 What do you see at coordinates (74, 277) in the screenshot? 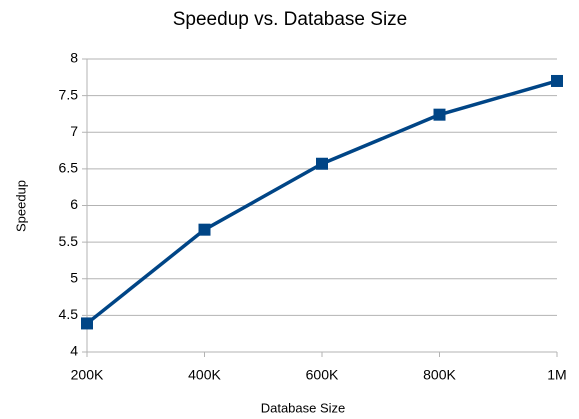
I see `y-tick-label: 5` at bounding box center [74, 277].